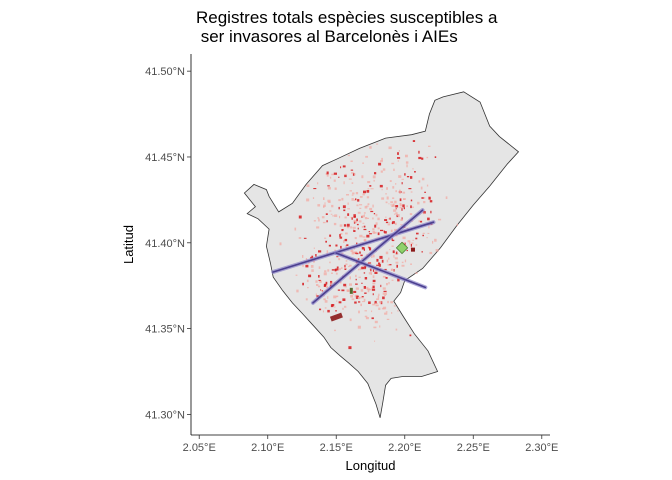  What do you see at coordinates (351, 290) in the screenshot?
I see `green-area-mark` at bounding box center [351, 290].